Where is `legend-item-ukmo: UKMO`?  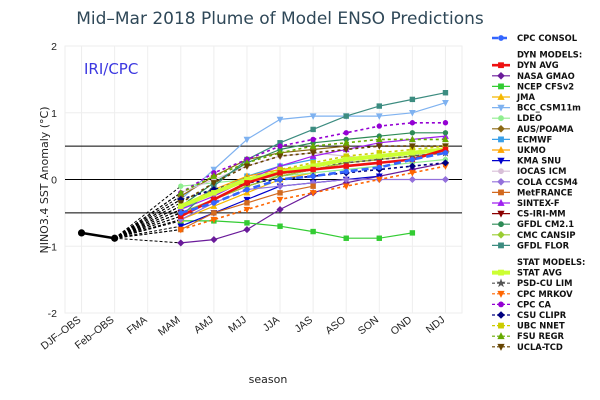 legend-item-ukmo: UKMO is located at coordinates (519, 150).